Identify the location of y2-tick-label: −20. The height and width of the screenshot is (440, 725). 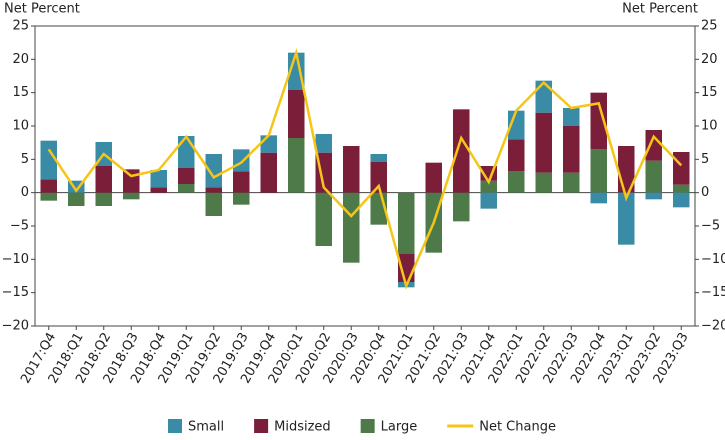
(713, 326).